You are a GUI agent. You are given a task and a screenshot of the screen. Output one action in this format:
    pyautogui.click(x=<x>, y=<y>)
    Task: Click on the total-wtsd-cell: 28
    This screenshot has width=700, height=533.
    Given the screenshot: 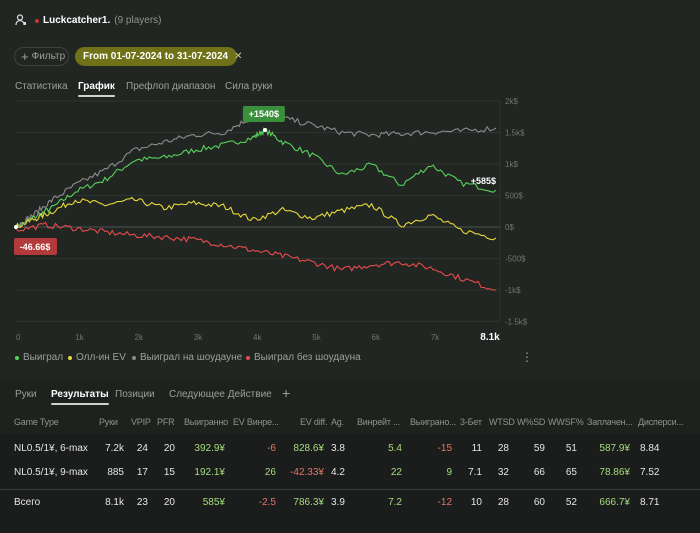 What is the action you would take?
    pyautogui.click(x=503, y=502)
    